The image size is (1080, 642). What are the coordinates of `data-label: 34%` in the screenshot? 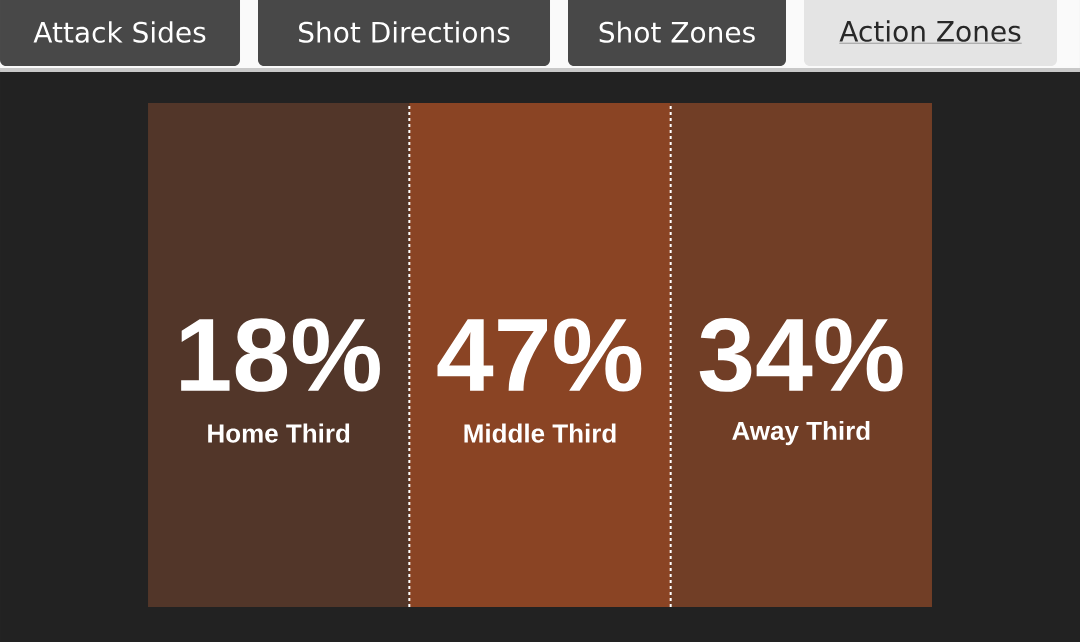 It's located at (801, 355).